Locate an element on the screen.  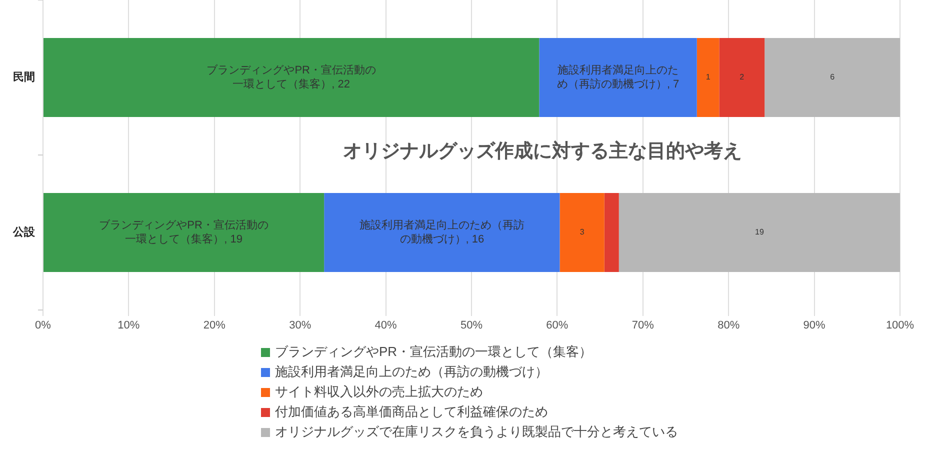
x-tick-label: 60% is located at coordinates (557, 326).